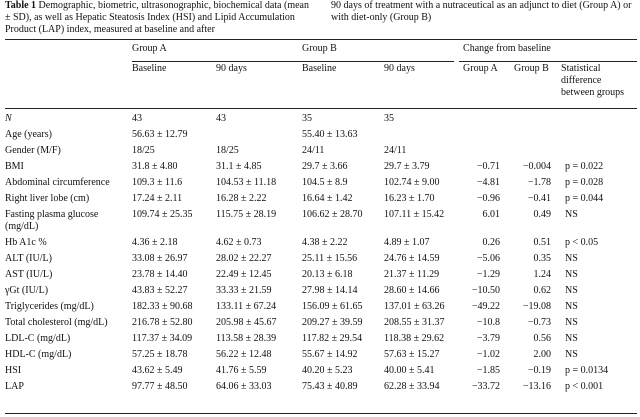 The width and height of the screenshot is (640, 417). What do you see at coordinates (412, 386) in the screenshot?
I see `cell-b90: 62.28 ± 33.94` at bounding box center [412, 386].